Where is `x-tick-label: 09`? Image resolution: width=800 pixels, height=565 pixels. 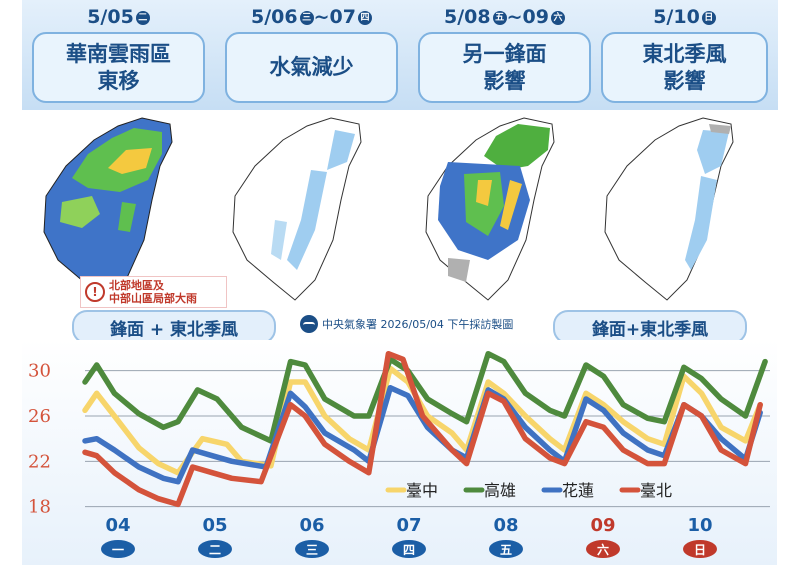 x-tick-label: 09 is located at coordinates (602, 525).